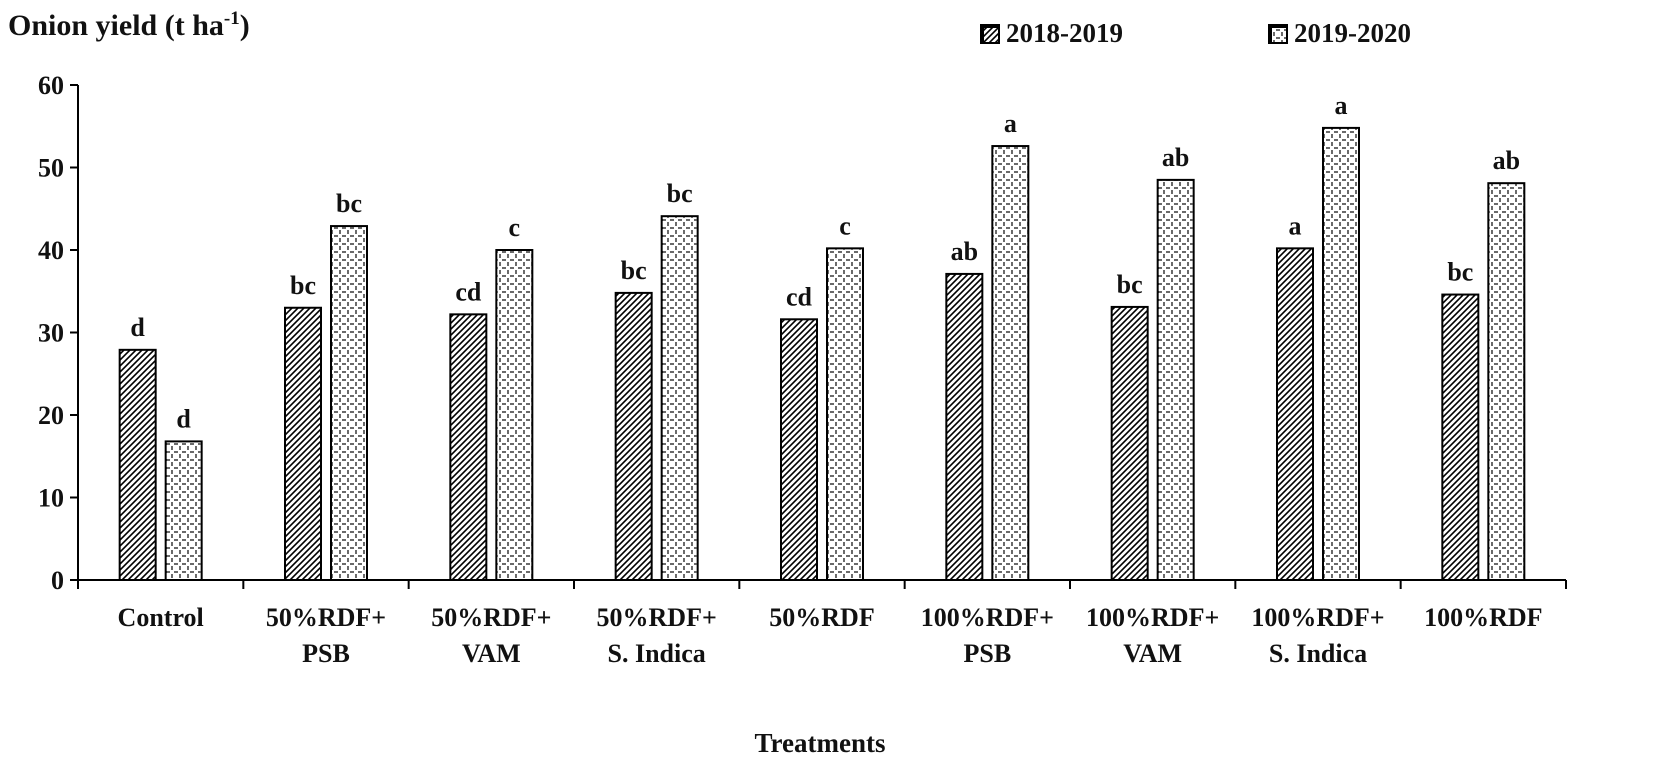  I want to click on x-category-label: 100%RDF+ S. Indica, so click(1318, 636).